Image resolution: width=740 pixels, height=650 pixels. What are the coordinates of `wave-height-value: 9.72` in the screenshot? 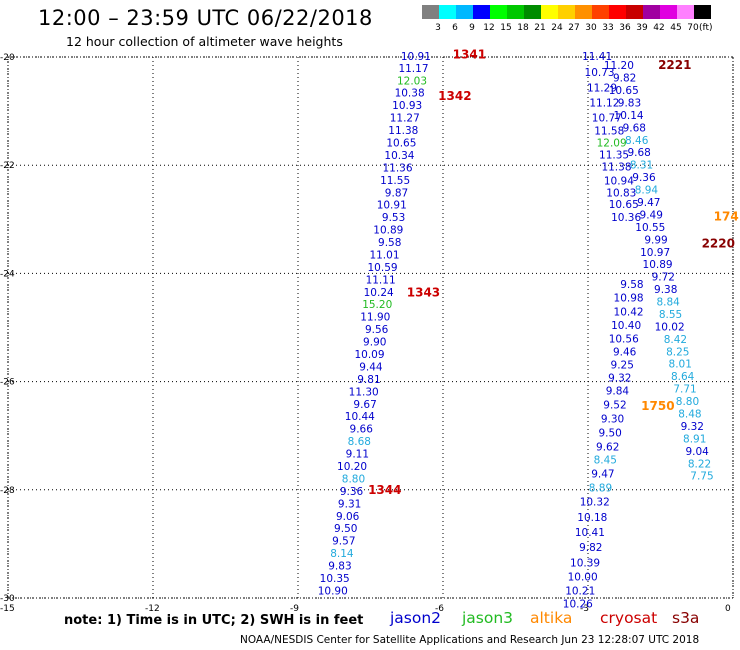 It's located at (663, 278).